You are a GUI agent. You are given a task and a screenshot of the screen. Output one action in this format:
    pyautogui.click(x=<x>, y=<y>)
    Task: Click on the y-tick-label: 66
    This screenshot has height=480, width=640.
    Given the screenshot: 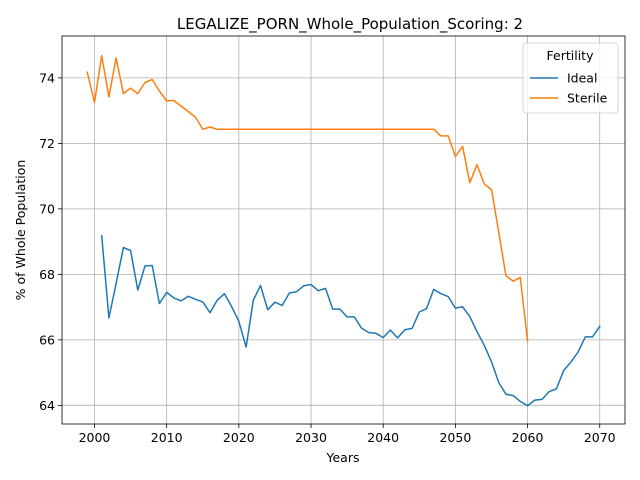 What is the action you would take?
    pyautogui.click(x=47, y=339)
    